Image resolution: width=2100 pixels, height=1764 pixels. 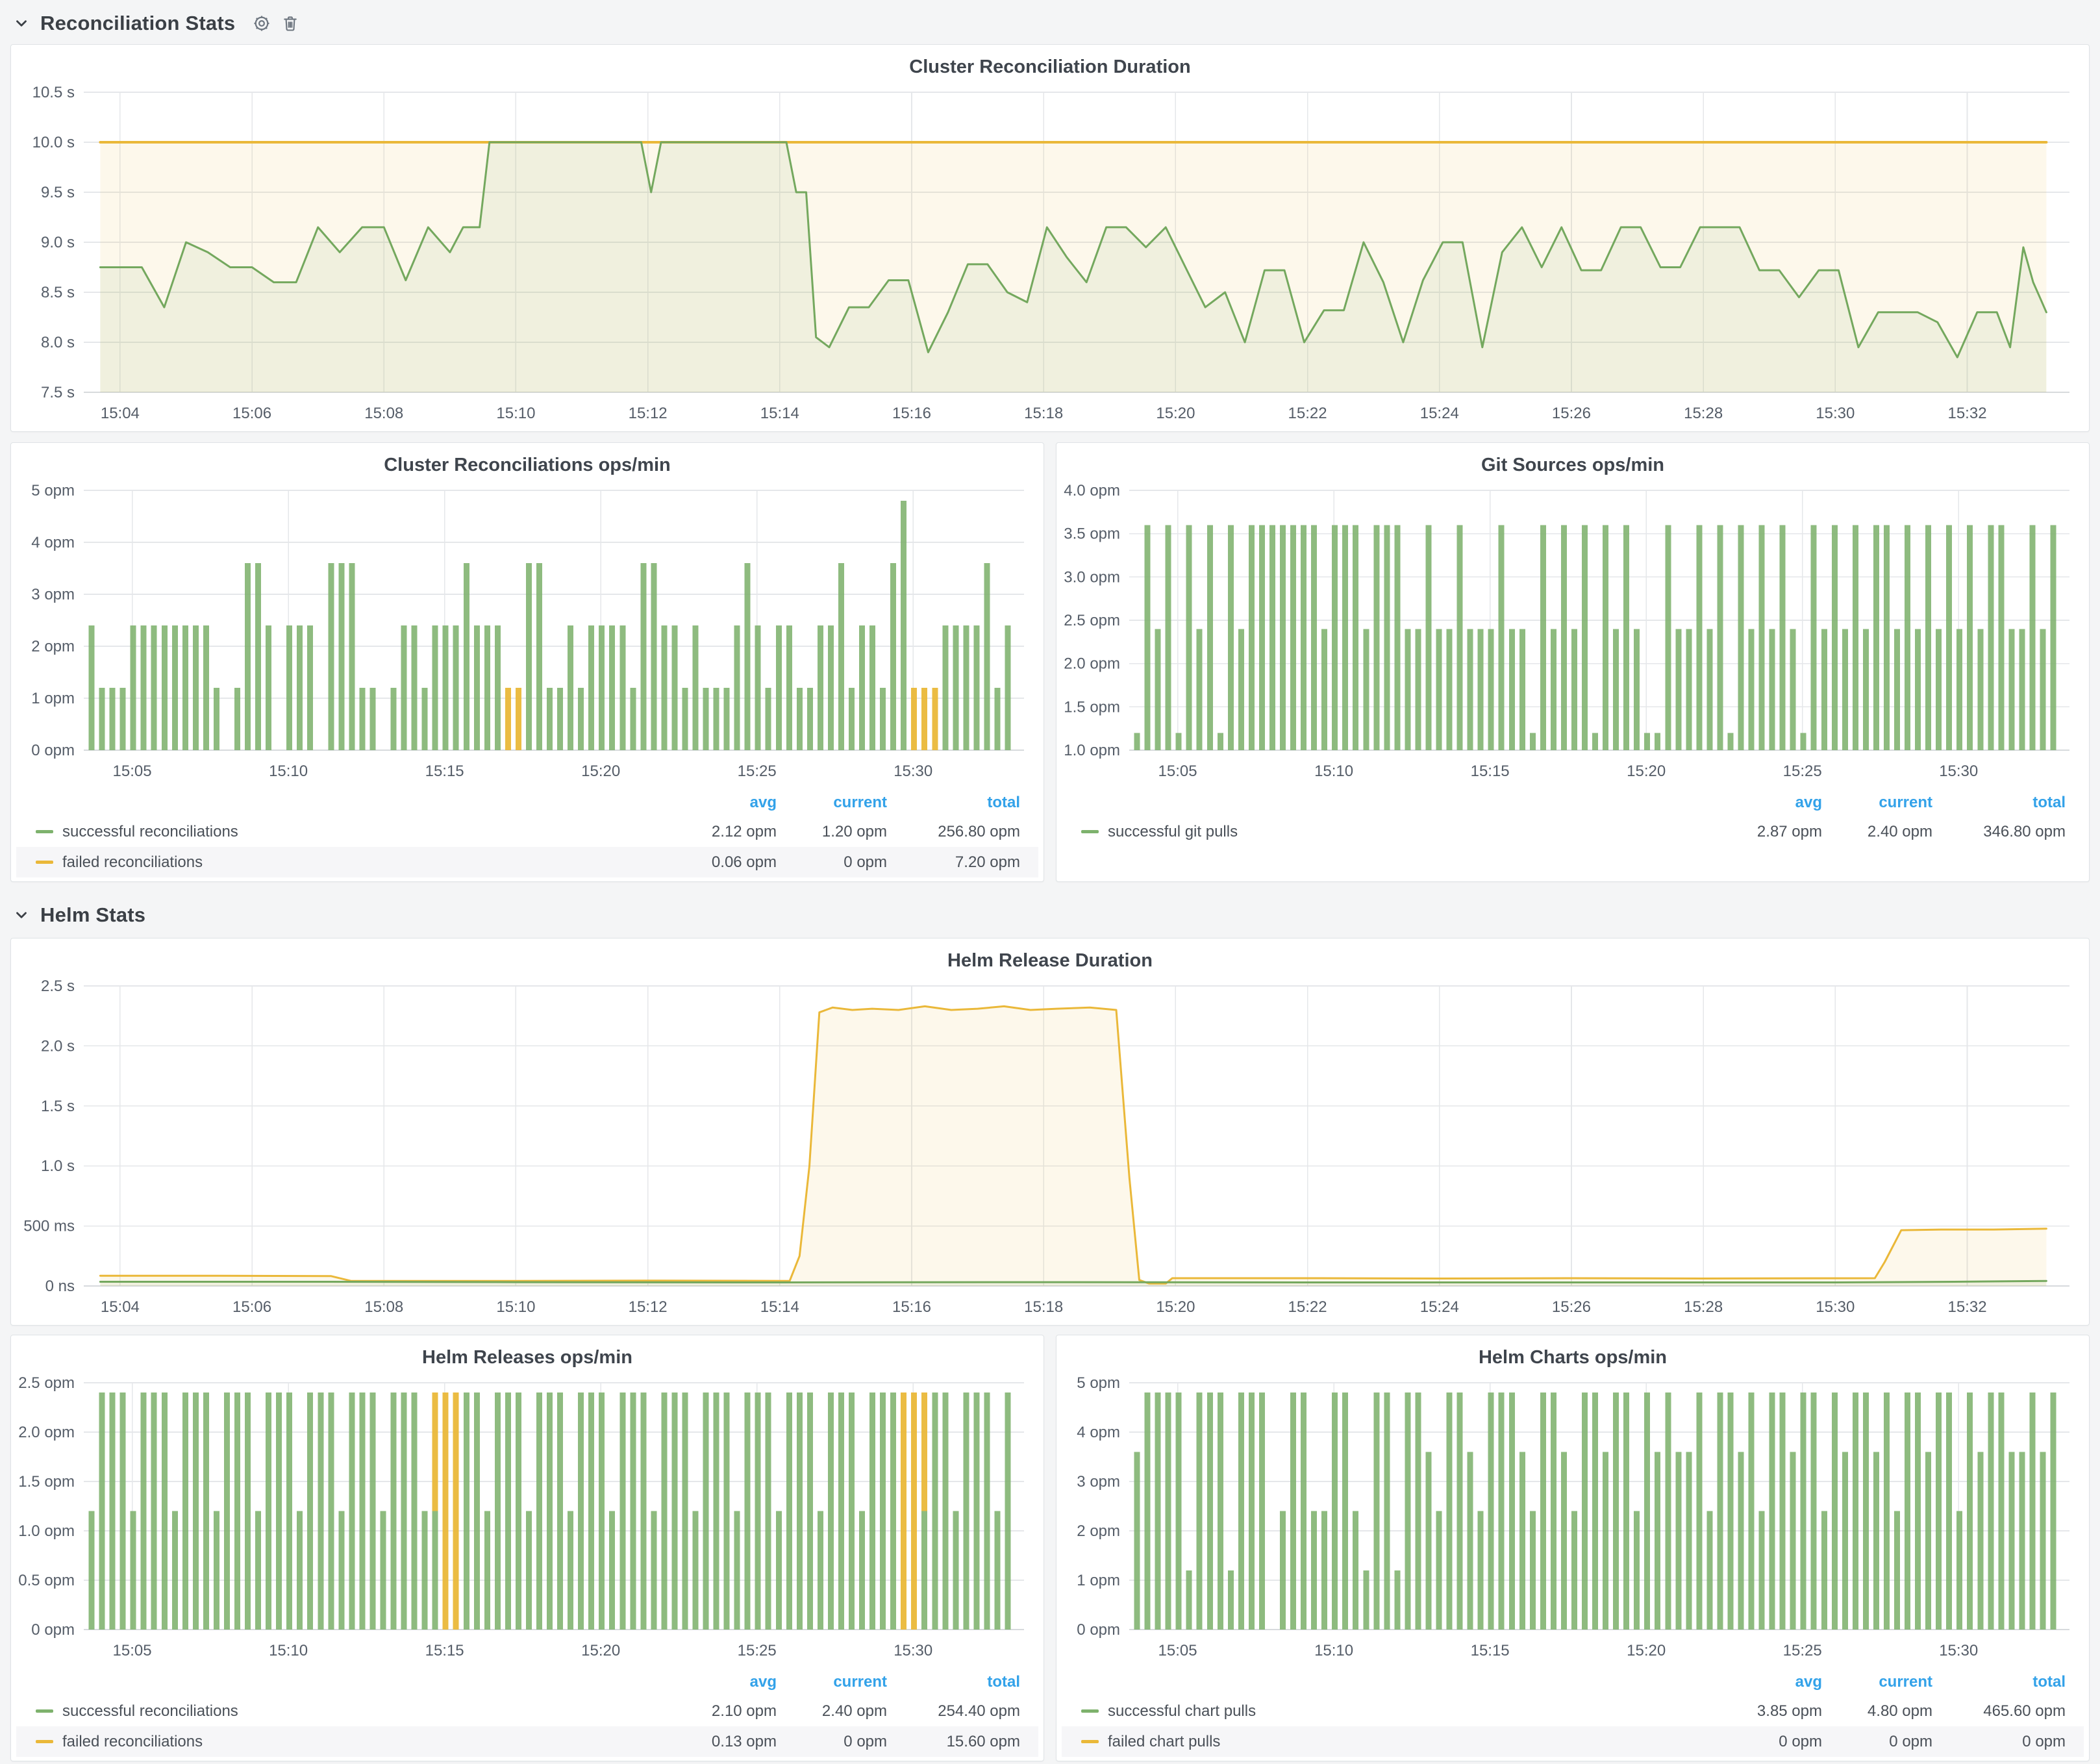 What do you see at coordinates (383, 1307) in the screenshot?
I see `svg-text: 15:08` at bounding box center [383, 1307].